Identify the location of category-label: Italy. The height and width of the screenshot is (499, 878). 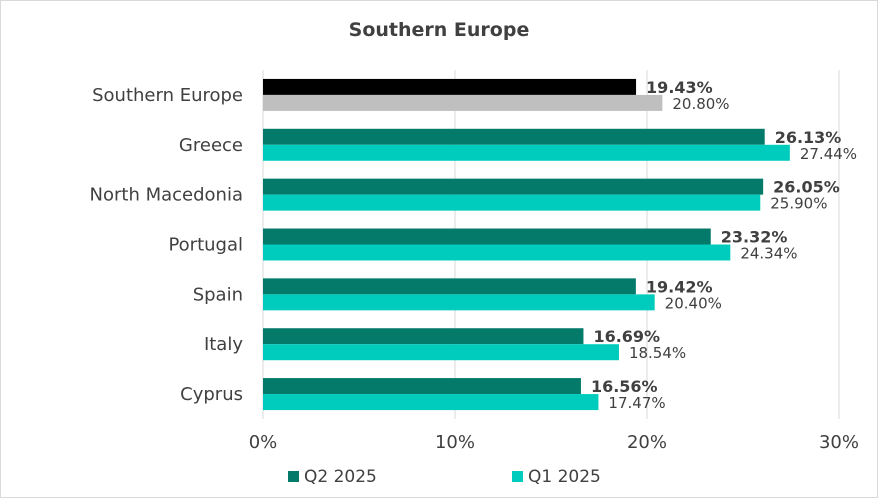
(223, 344).